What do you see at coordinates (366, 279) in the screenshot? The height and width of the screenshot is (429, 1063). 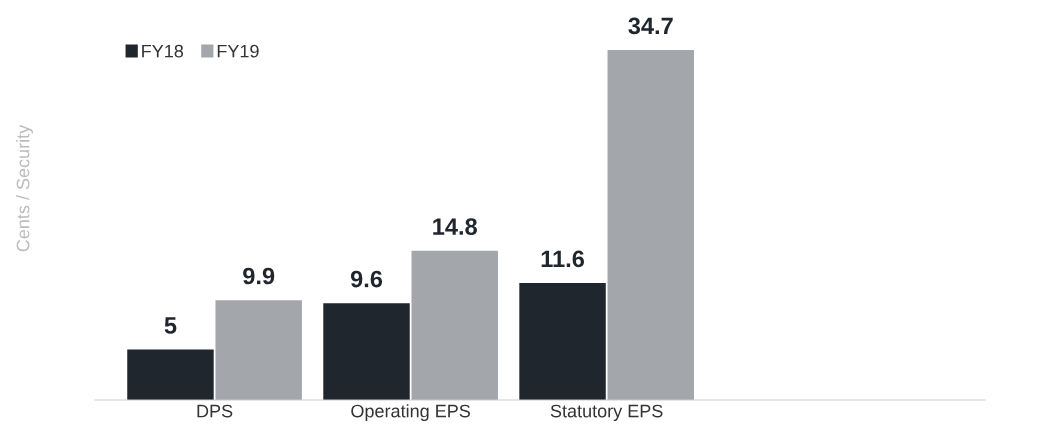 I see `data-label: 9.6` at bounding box center [366, 279].